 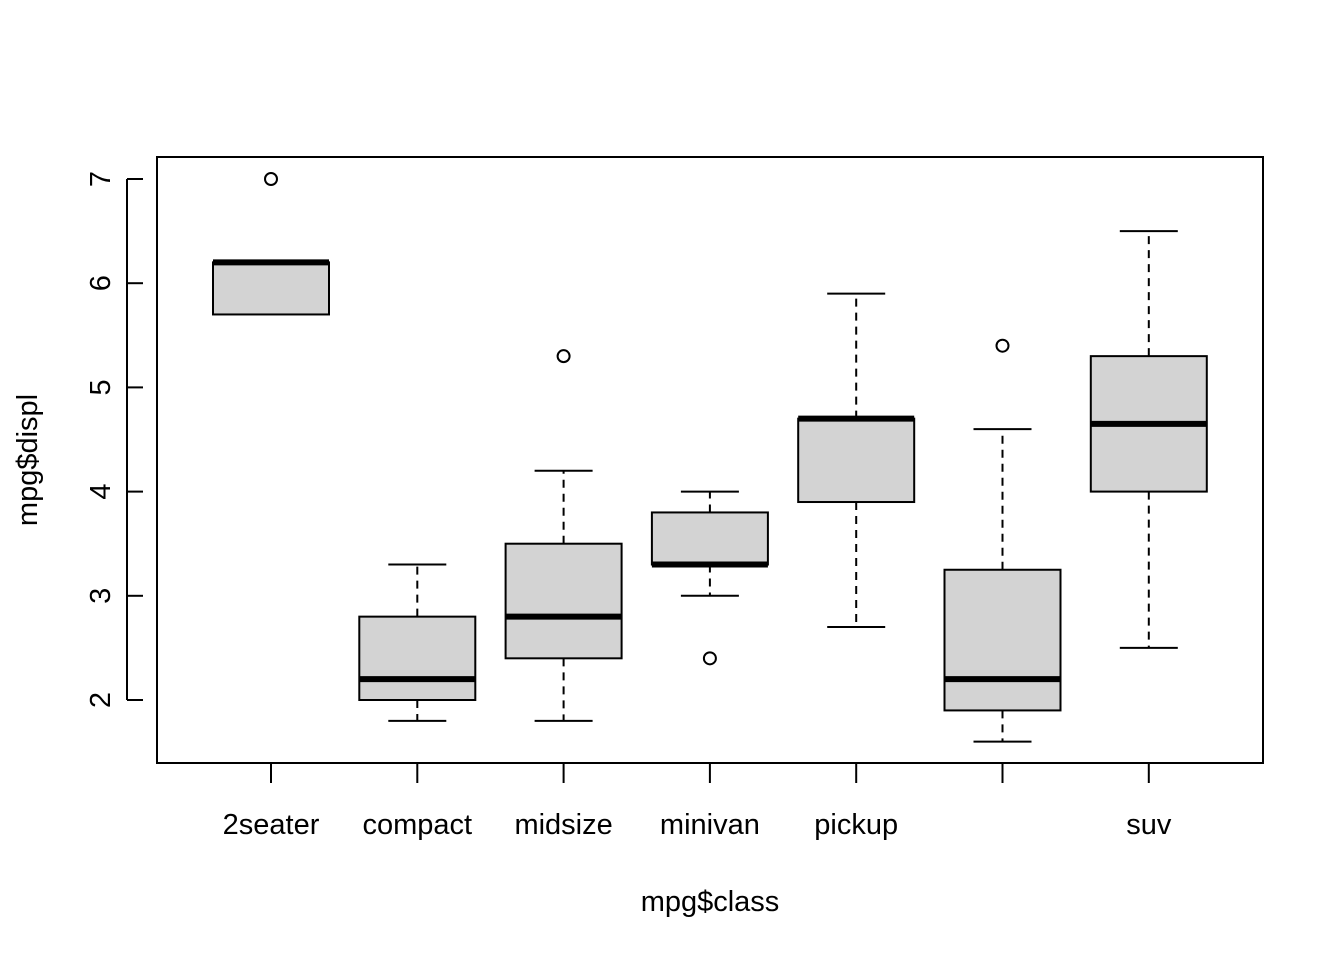 What do you see at coordinates (710, 825) in the screenshot?
I see `x-tick-label: minivan` at bounding box center [710, 825].